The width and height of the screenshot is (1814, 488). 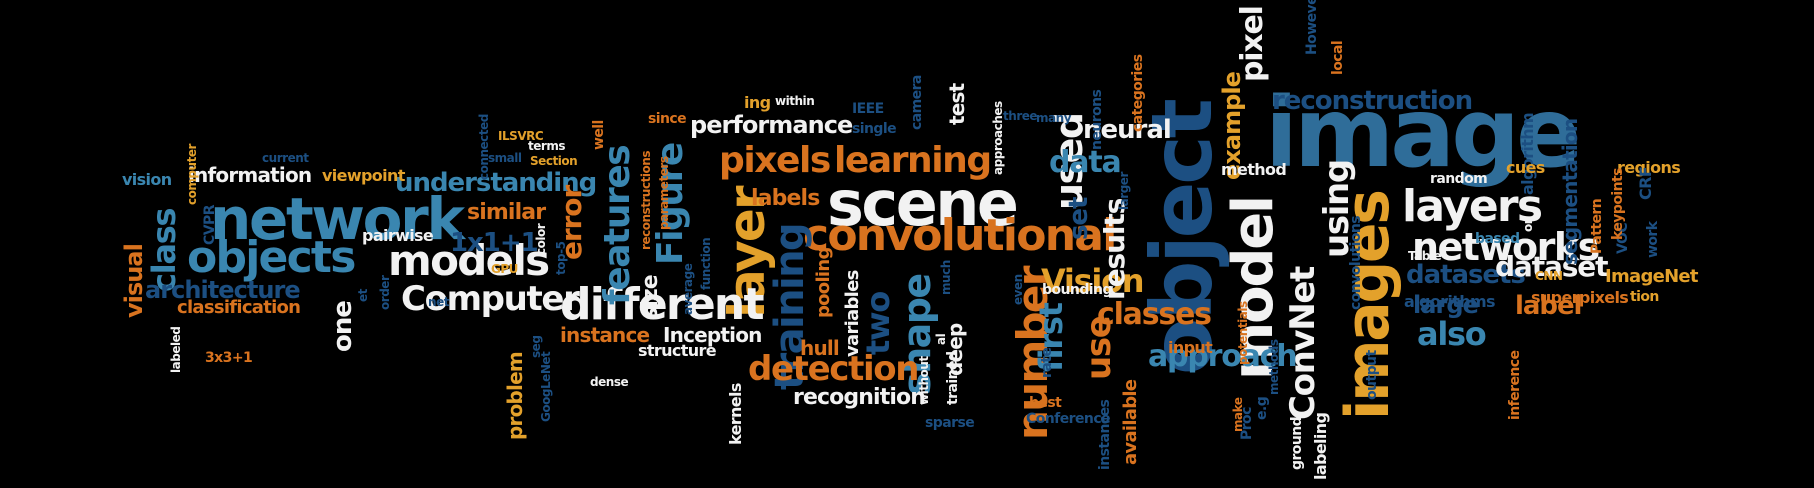 I want to click on word-larger: larger, so click(x=1124, y=191).